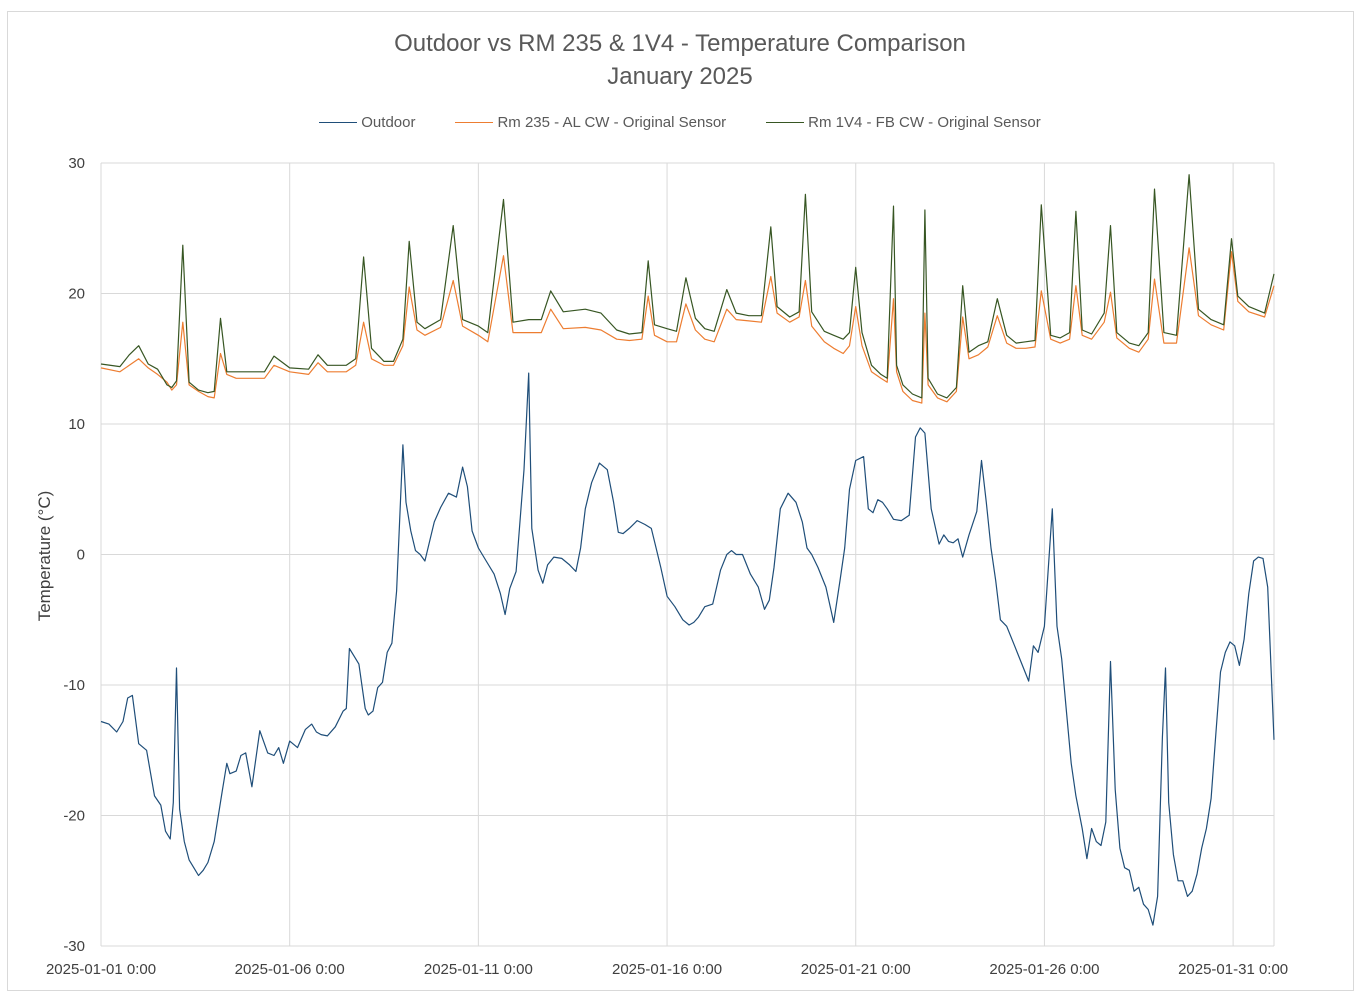  Describe the element at coordinates (1044, 969) in the screenshot. I see `x-tick-label: 2025-01-26 0:00` at that location.